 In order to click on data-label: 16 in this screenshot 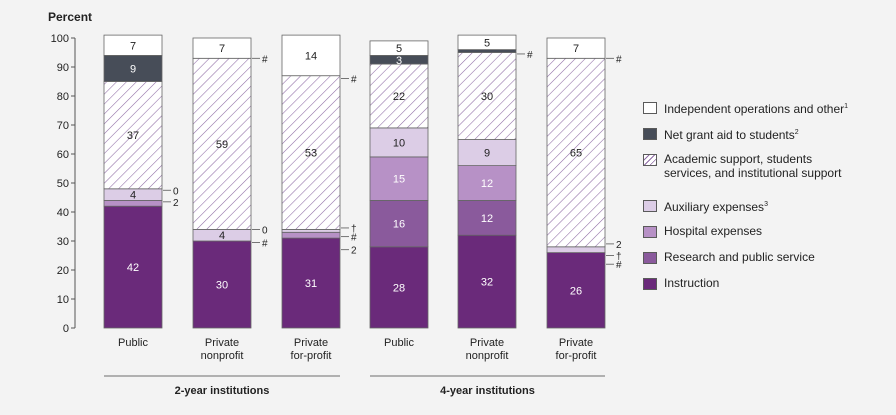, I will do `click(399, 225)`.